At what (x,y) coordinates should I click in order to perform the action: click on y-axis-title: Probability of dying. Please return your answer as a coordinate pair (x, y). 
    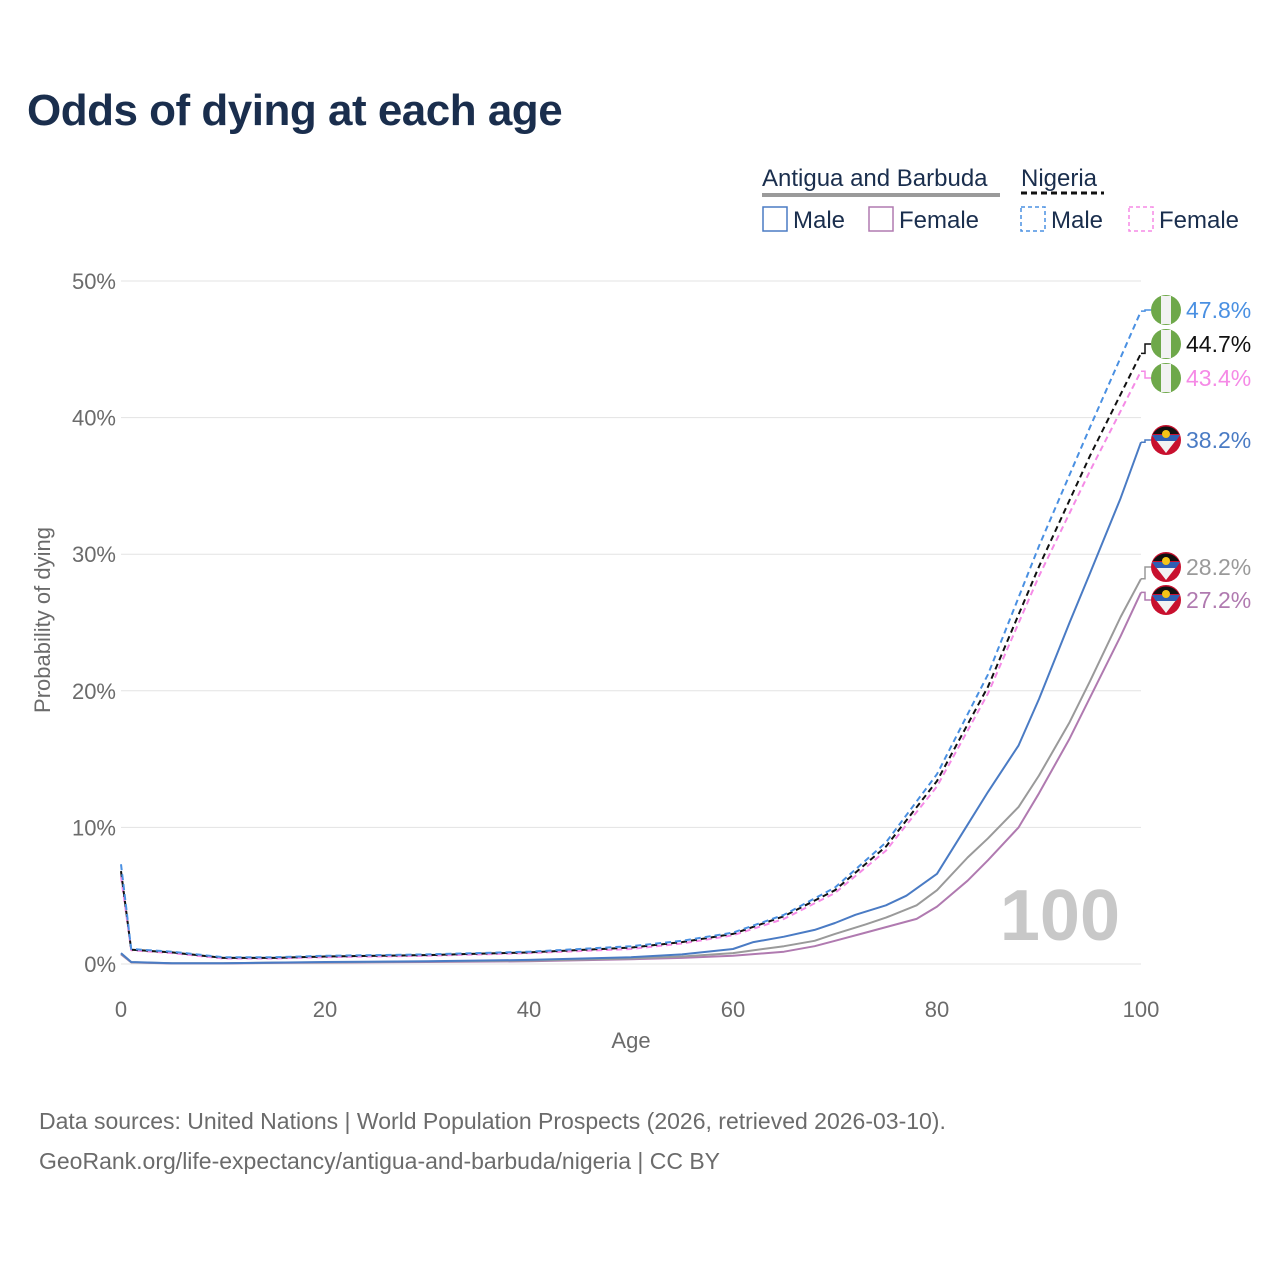
    Looking at the image, I should click on (42, 620).